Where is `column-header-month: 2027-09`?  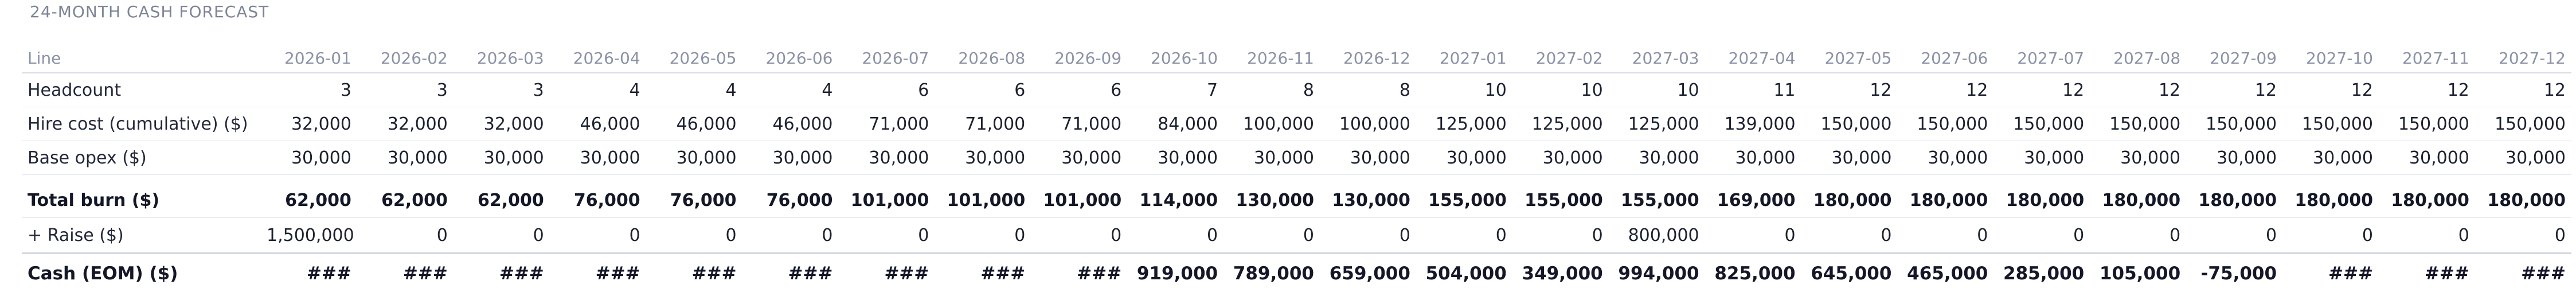
column-header-month: 2027-09 is located at coordinates (2234, 58).